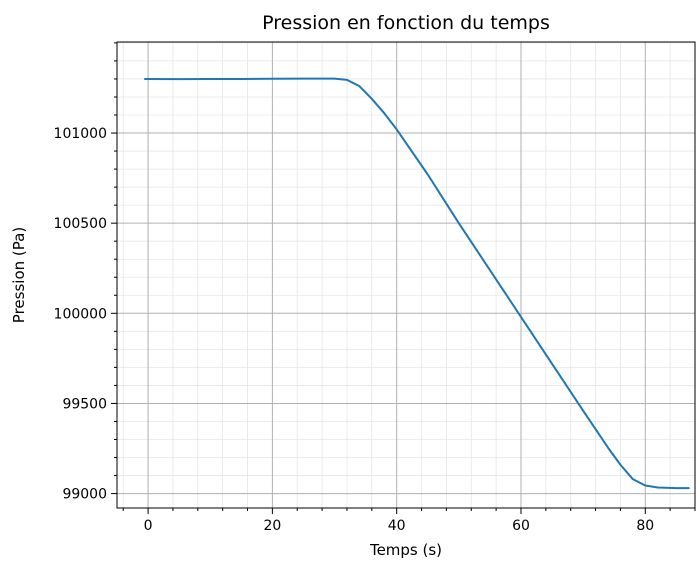 This screenshot has height=561, width=699. Describe the element at coordinates (397, 526) in the screenshot. I see `x-tick-label: 40` at that location.